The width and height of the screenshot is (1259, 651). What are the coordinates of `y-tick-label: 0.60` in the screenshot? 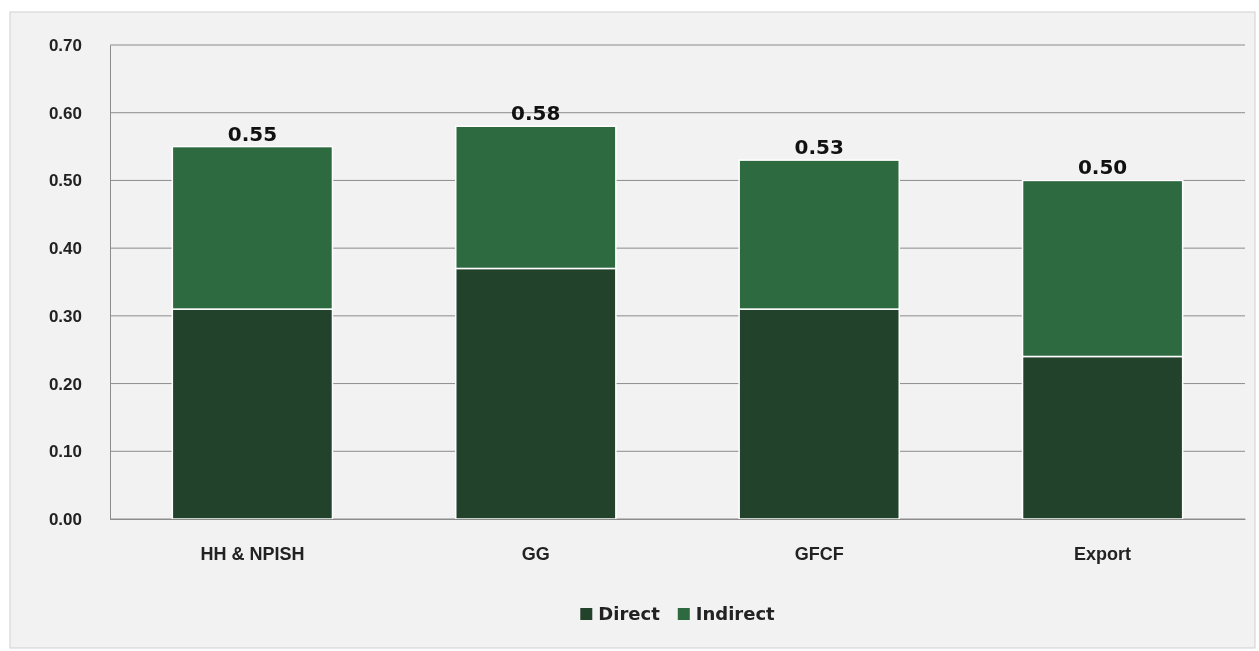 It's located at (65, 113).